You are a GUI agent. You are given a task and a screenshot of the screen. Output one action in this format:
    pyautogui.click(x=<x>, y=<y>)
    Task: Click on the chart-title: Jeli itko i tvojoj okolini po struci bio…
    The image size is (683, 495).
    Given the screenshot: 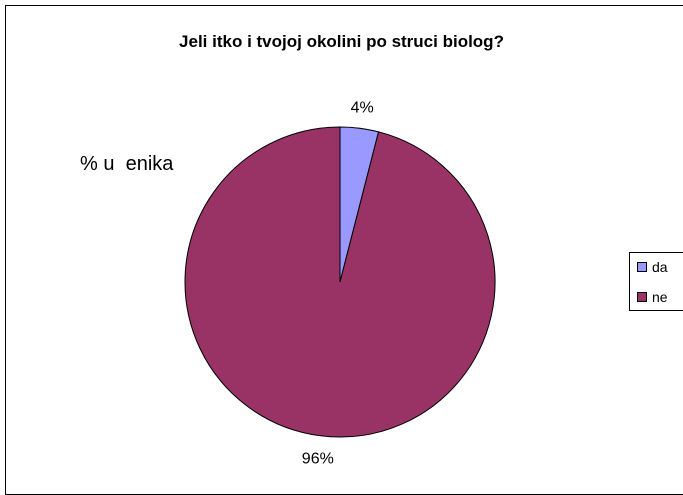 What is the action you would take?
    pyautogui.click(x=341, y=41)
    